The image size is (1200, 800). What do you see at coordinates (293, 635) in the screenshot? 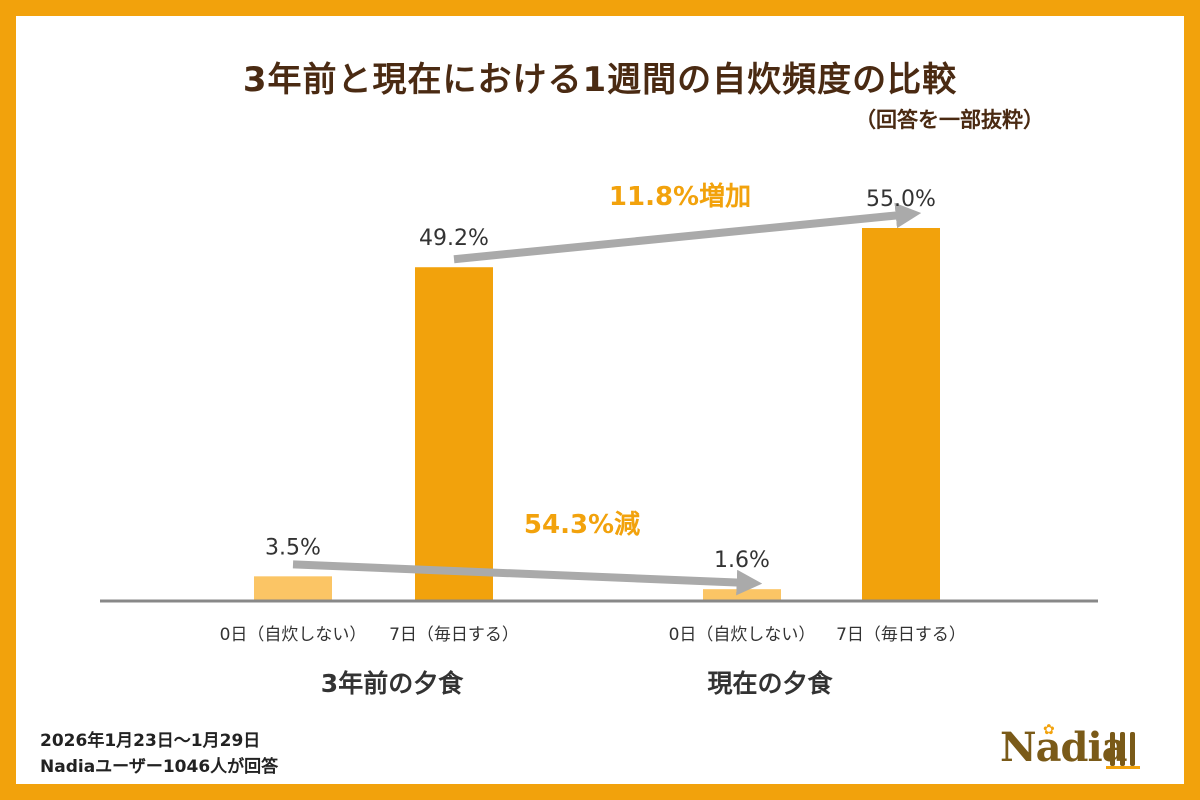
I see `category-label-1: 0日（自炊しない）` at bounding box center [293, 635].